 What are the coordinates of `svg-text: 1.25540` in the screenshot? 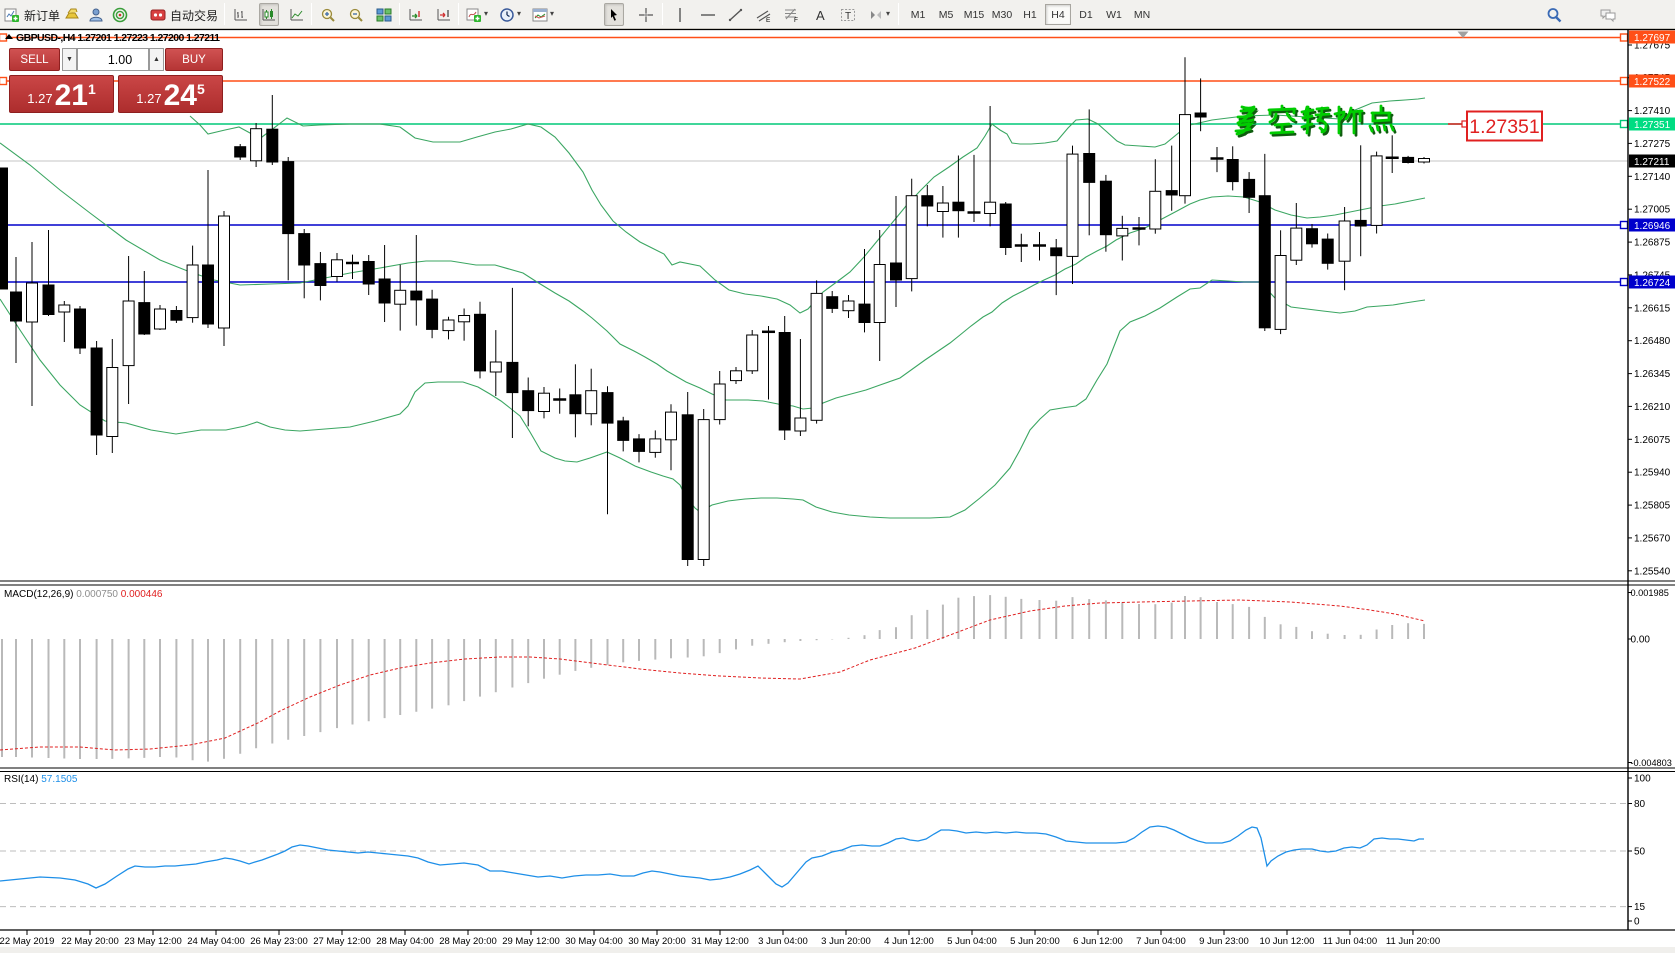 It's located at (1652, 571).